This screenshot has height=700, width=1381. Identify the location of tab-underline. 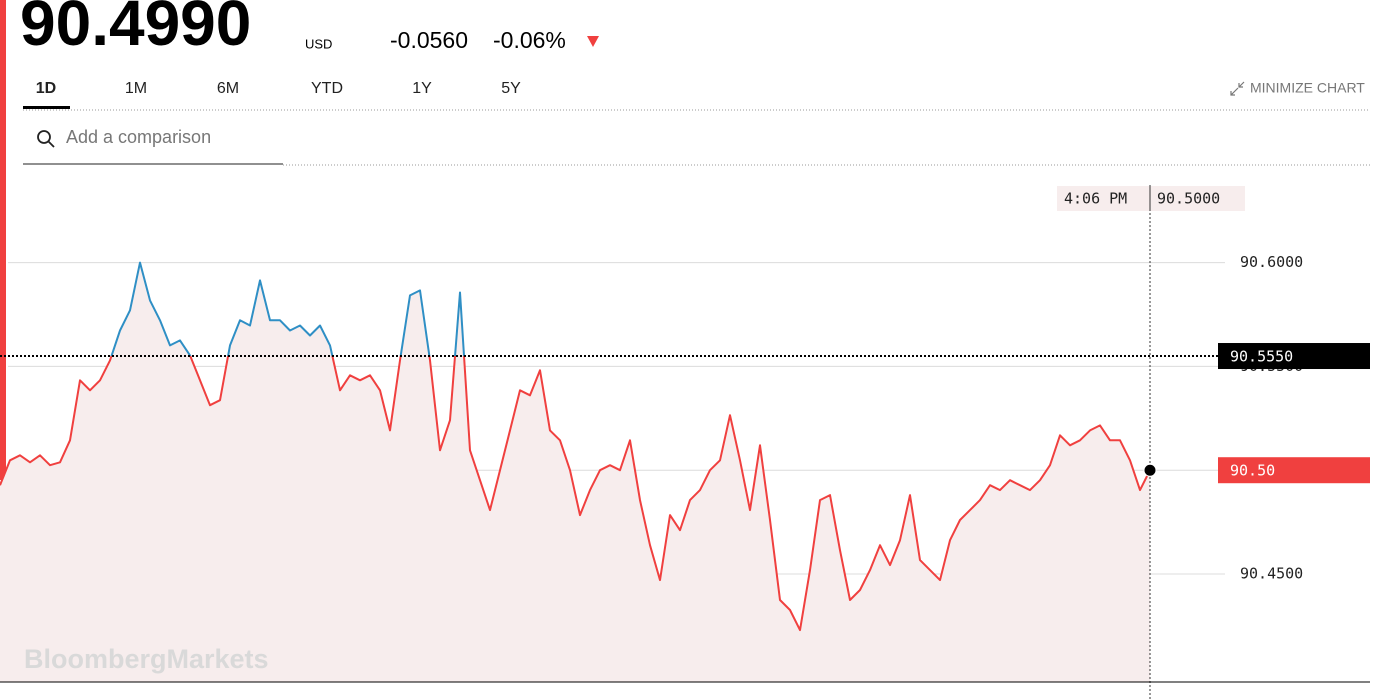
(46, 107).